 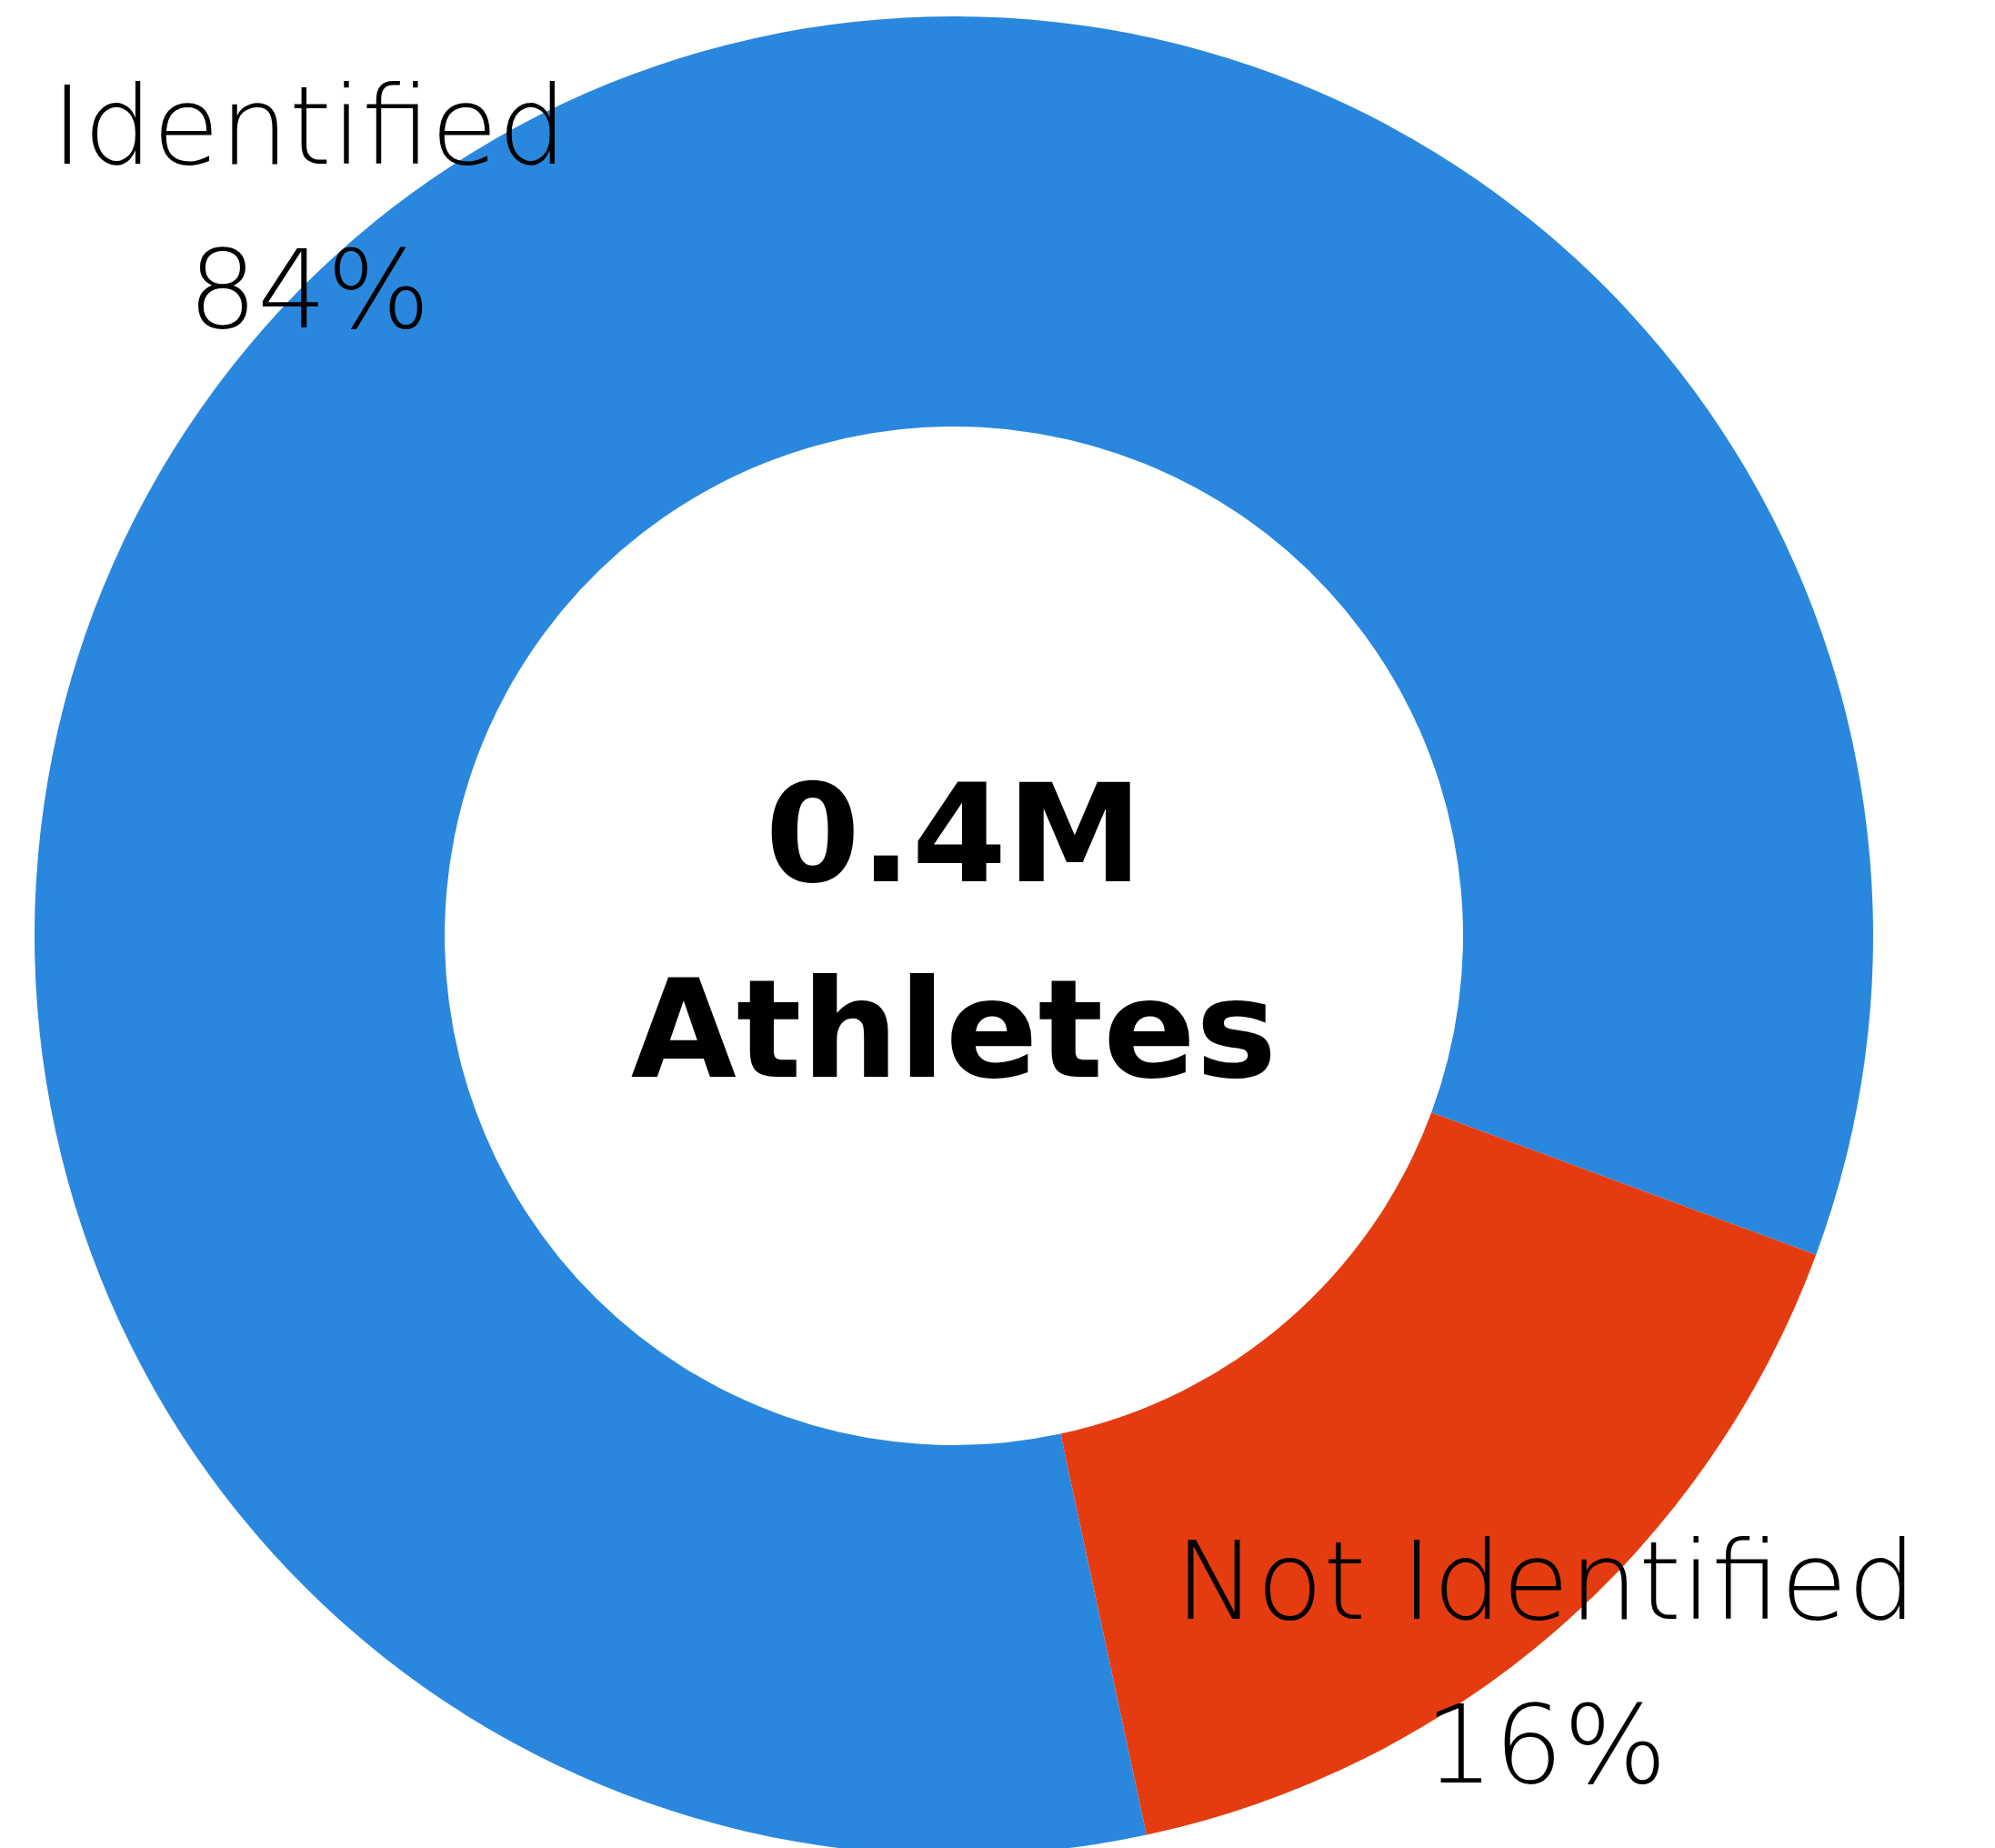 I want to click on text: 0.4M, so click(x=954, y=834).